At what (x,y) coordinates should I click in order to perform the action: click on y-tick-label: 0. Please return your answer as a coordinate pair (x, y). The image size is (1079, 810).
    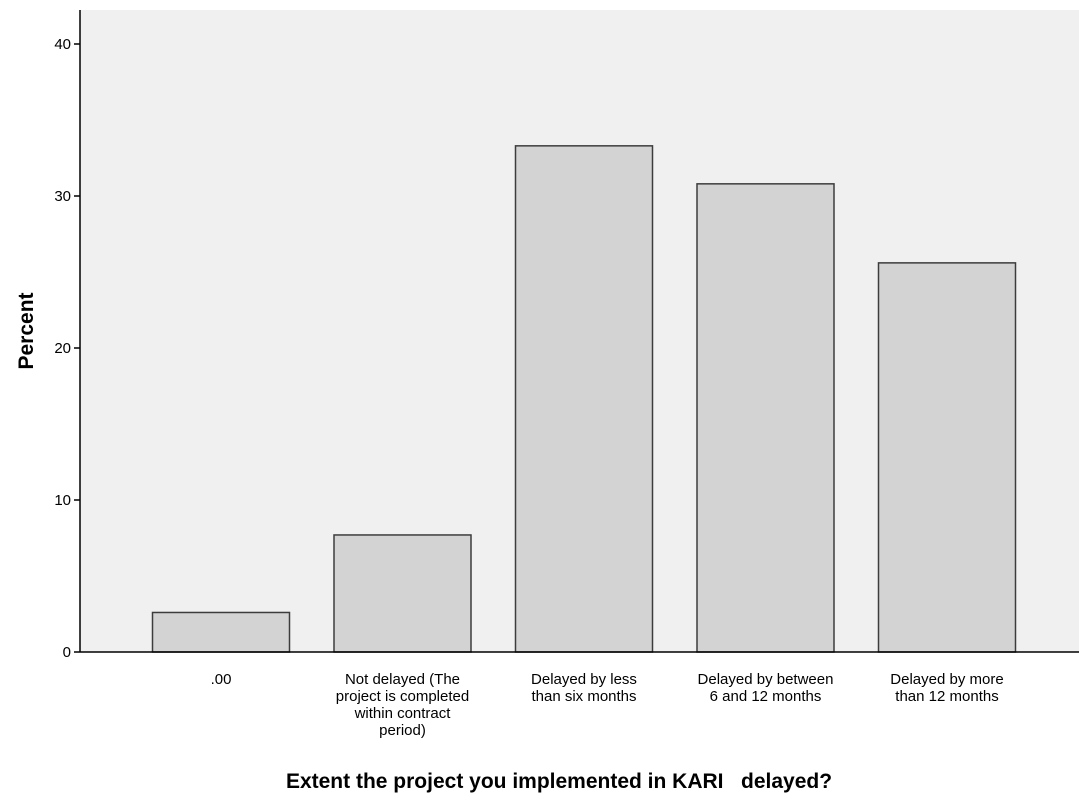
    Looking at the image, I should click on (67, 652).